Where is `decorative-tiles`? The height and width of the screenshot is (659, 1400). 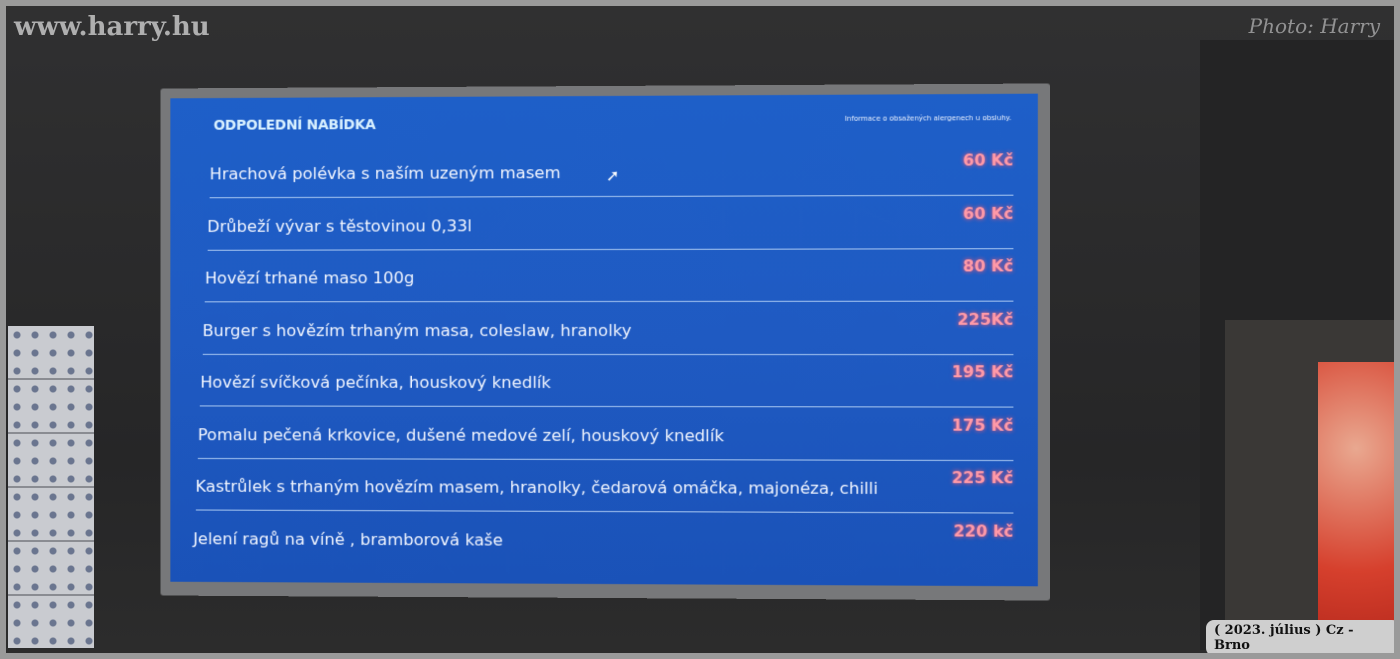
decorative-tiles is located at coordinates (51, 487).